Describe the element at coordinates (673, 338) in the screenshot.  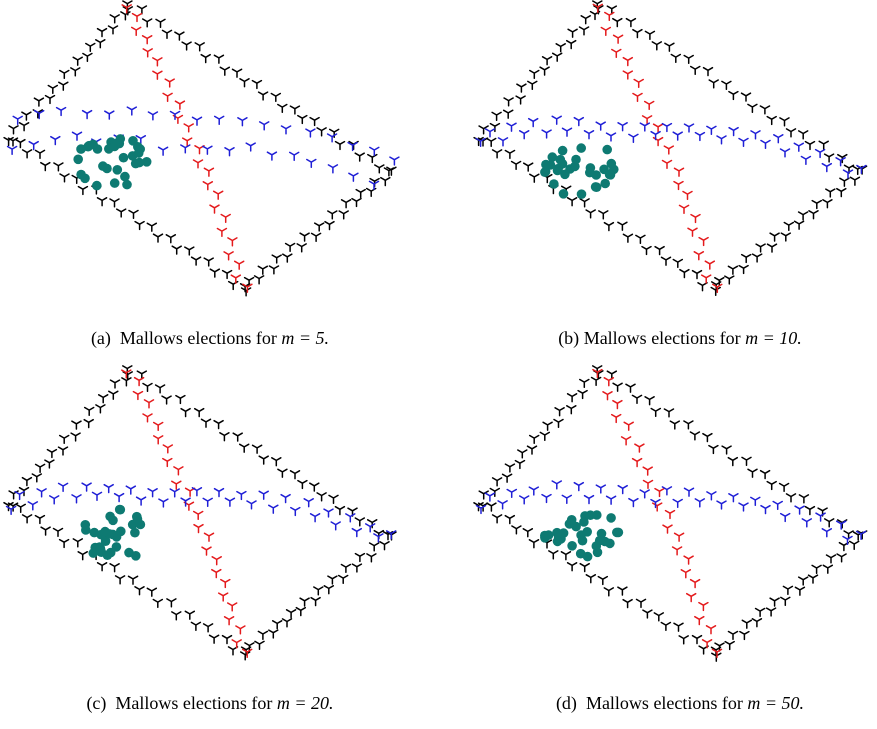
I see `caption-b: (b) Mallows elections for m = 10.` at that location.